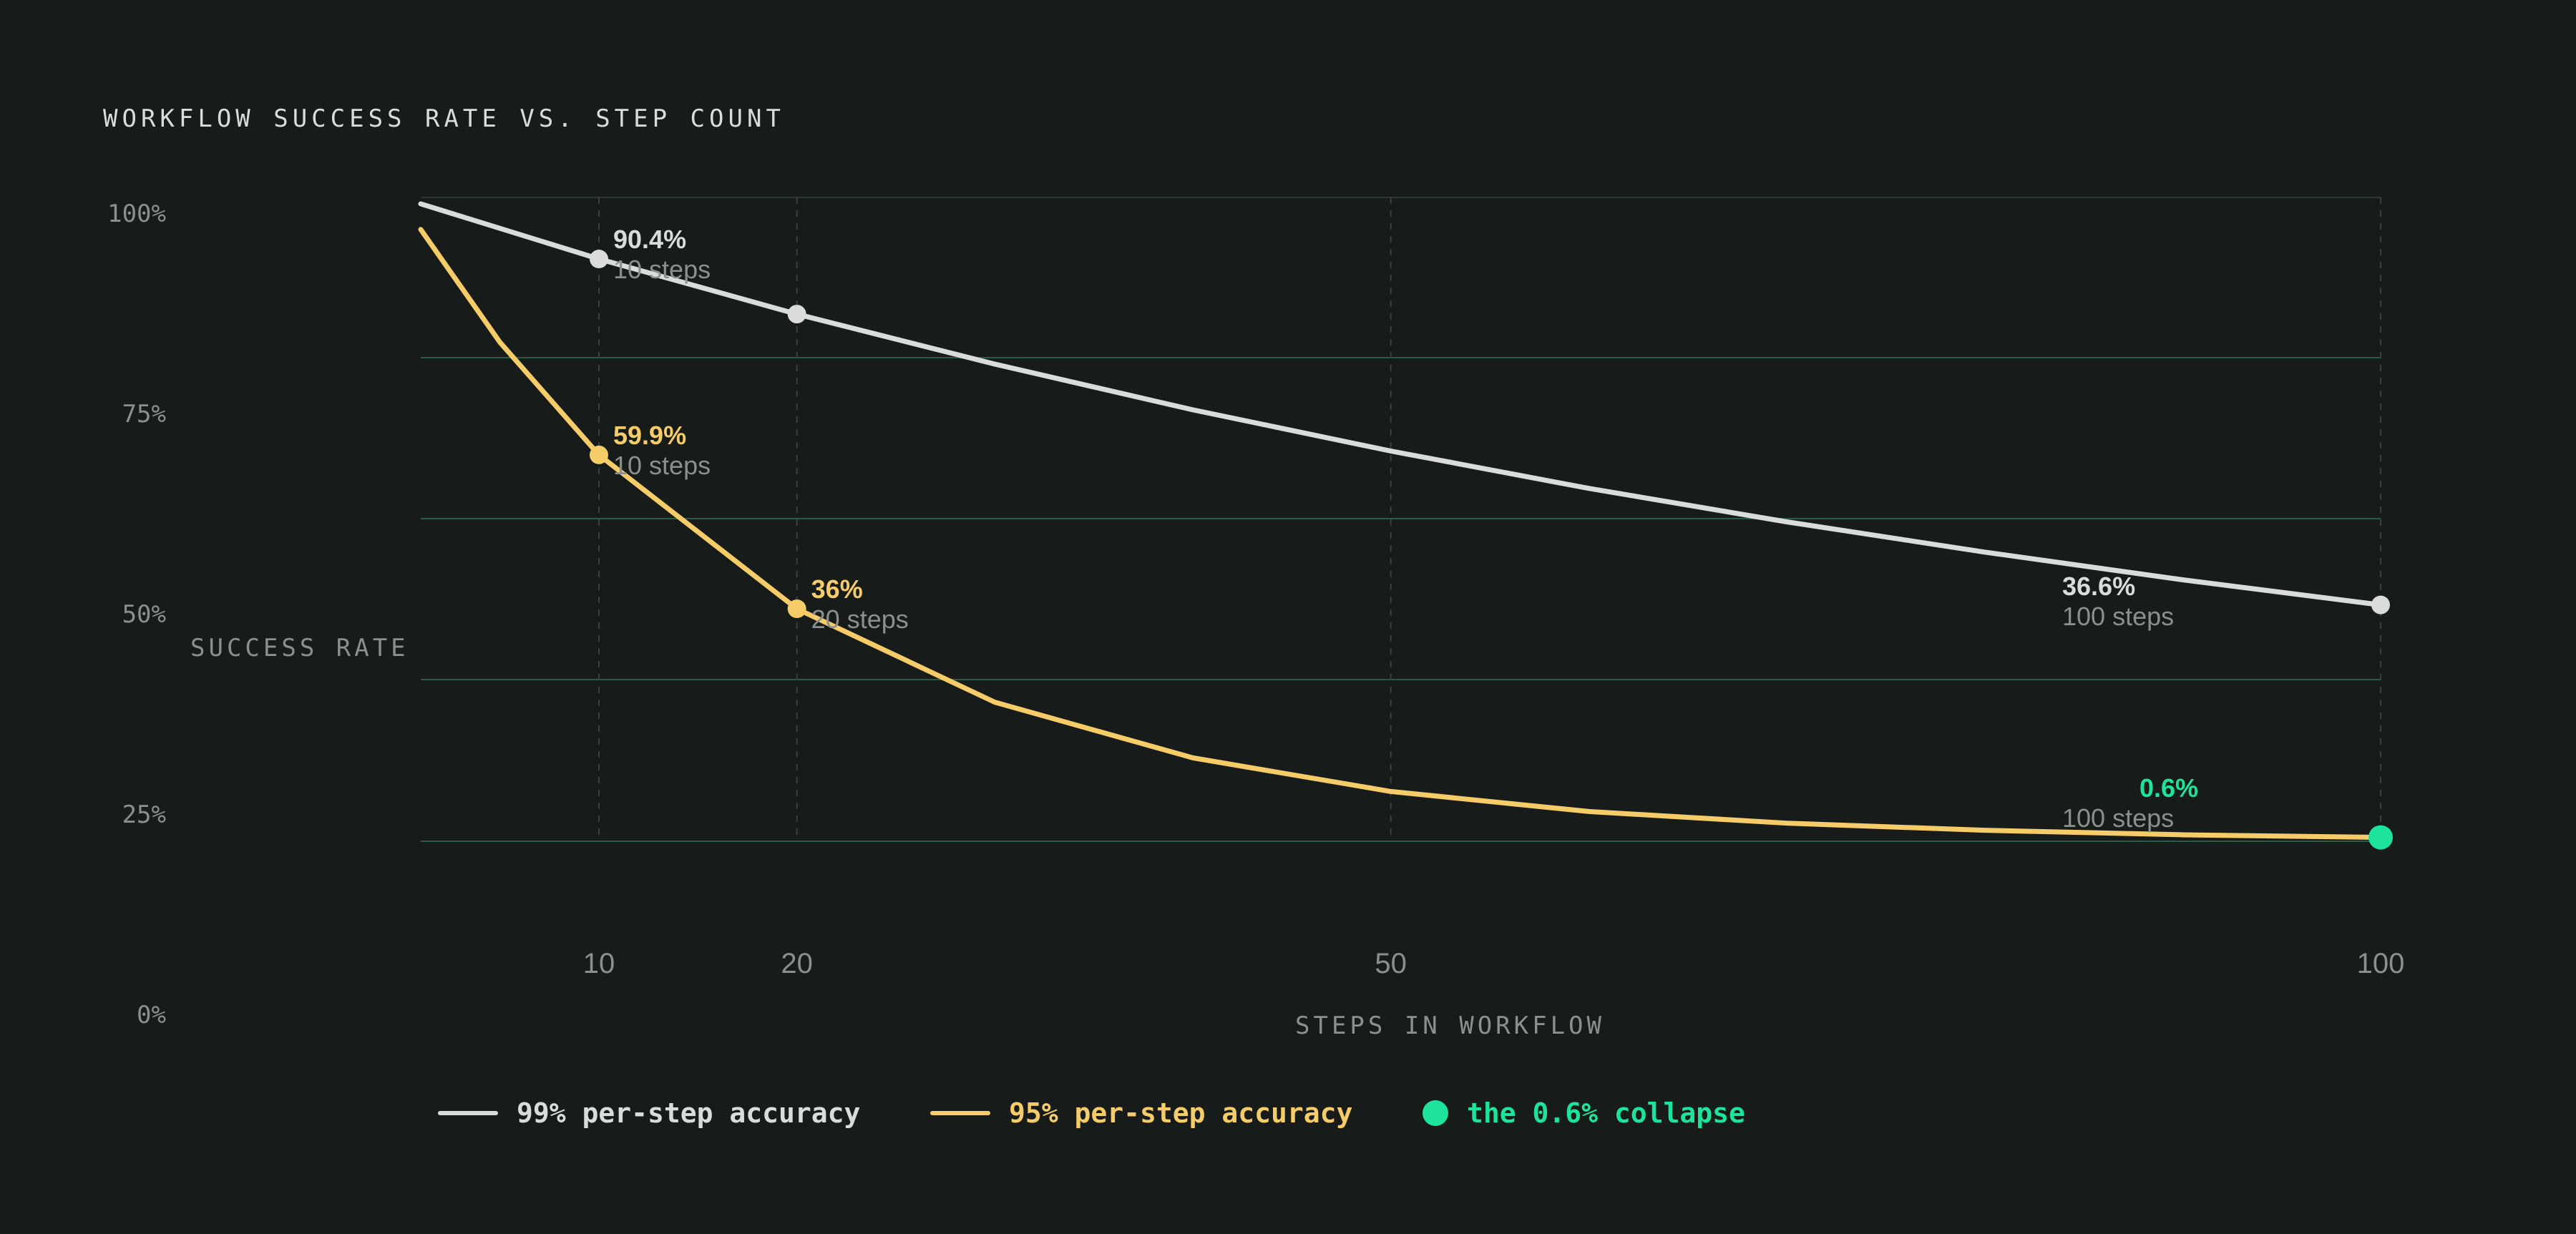  What do you see at coordinates (1606, 1113) in the screenshot?
I see `legend-label: the 0.6% collapse` at bounding box center [1606, 1113].